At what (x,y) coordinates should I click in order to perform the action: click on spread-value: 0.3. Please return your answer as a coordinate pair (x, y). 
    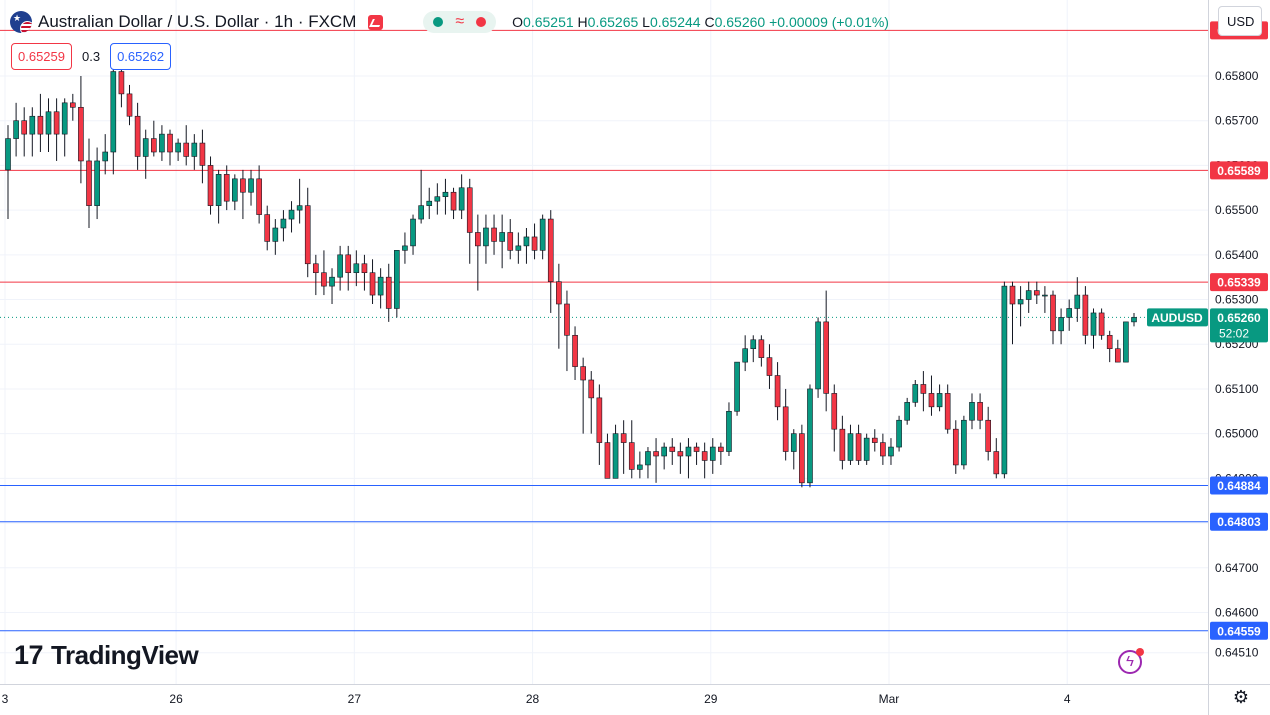
    Looking at the image, I should click on (91, 56).